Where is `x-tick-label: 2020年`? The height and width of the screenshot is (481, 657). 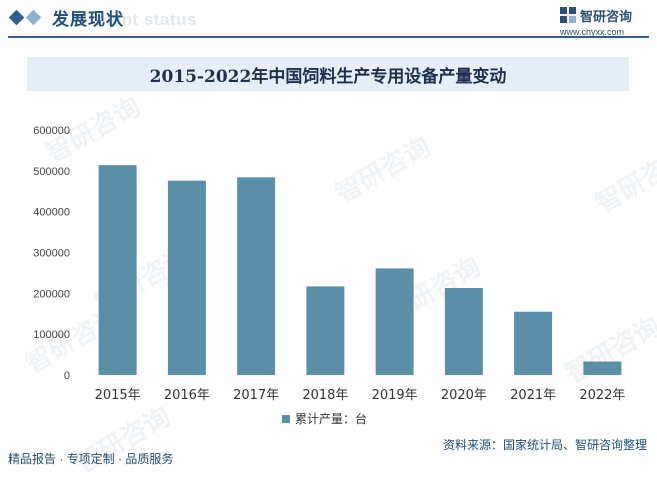
x-tick-label: 2020年 is located at coordinates (464, 395).